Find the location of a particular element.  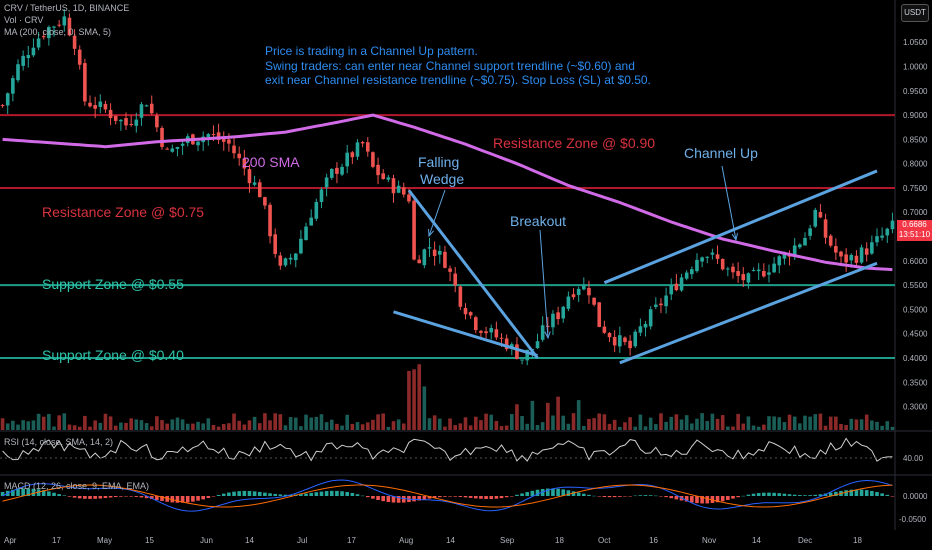

time-tick: Jun is located at coordinates (206, 540).